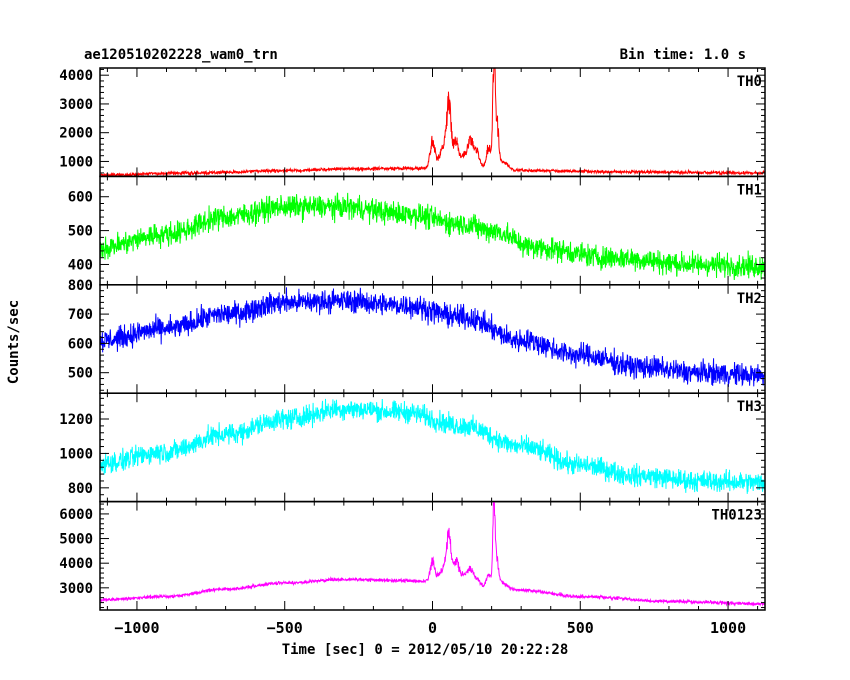 The width and height of the screenshot is (850, 680). Describe the element at coordinates (285, 628) in the screenshot. I see `x-tick-label: −500` at that location.